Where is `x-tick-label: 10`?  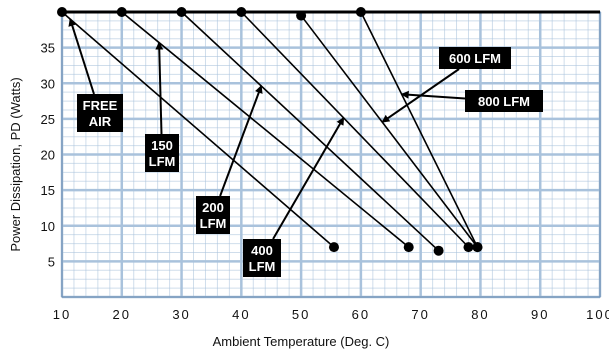 x-tick-label: 10 is located at coordinates (62, 314).